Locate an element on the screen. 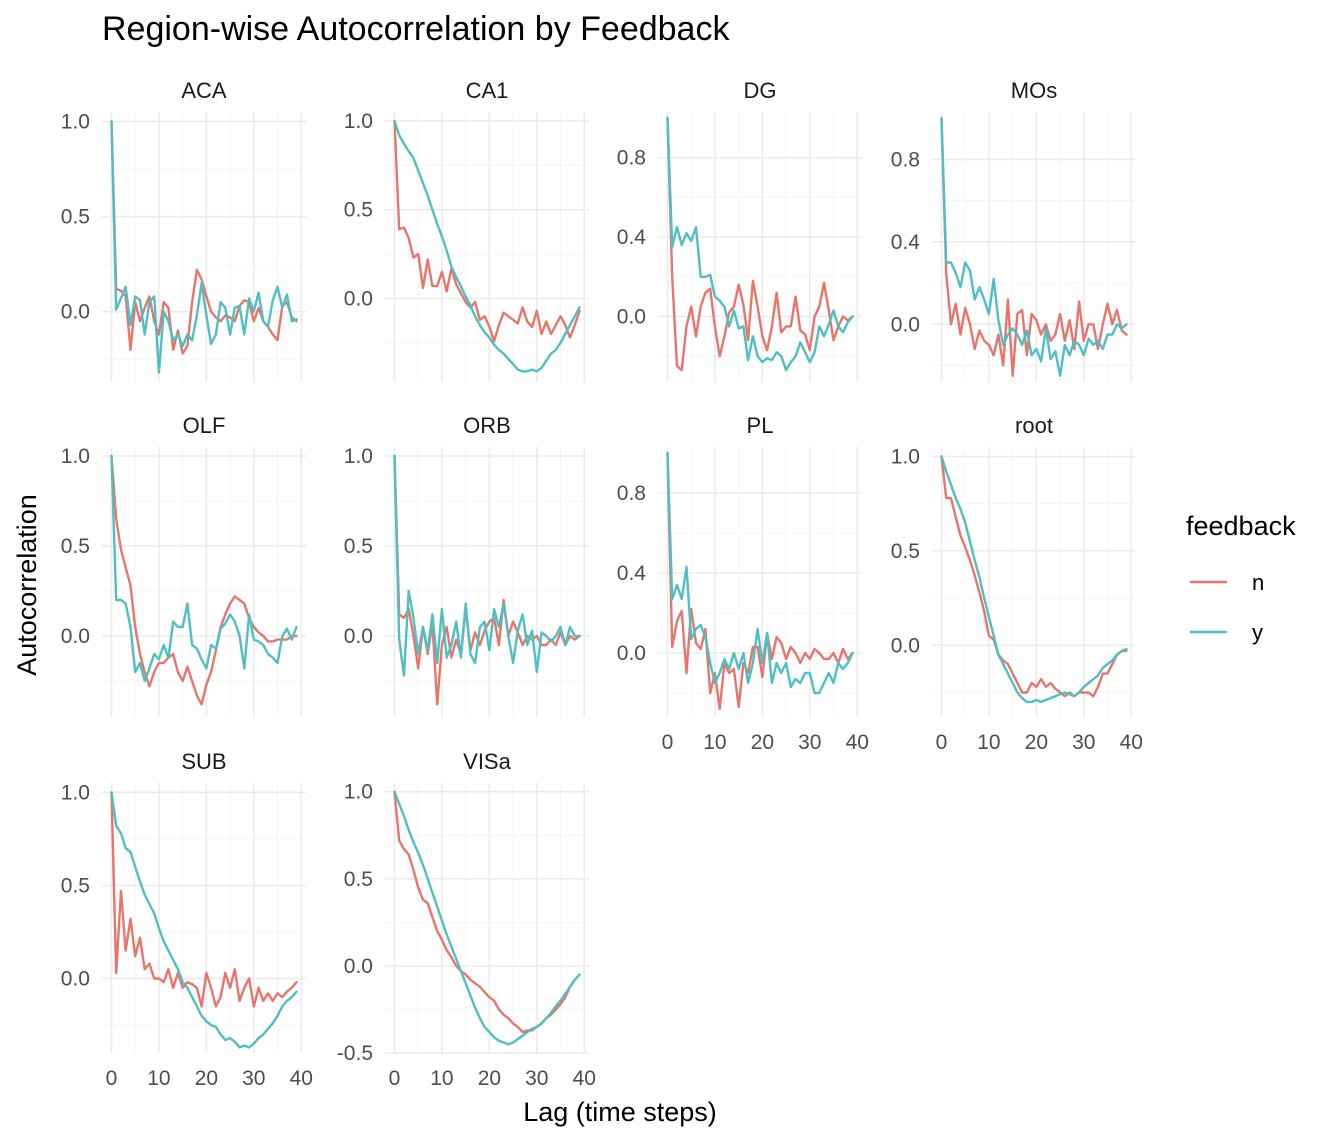 Image resolution: width=1344 pixels, height=1142 pixels. strip-label-root: root is located at coordinates (1034, 425).